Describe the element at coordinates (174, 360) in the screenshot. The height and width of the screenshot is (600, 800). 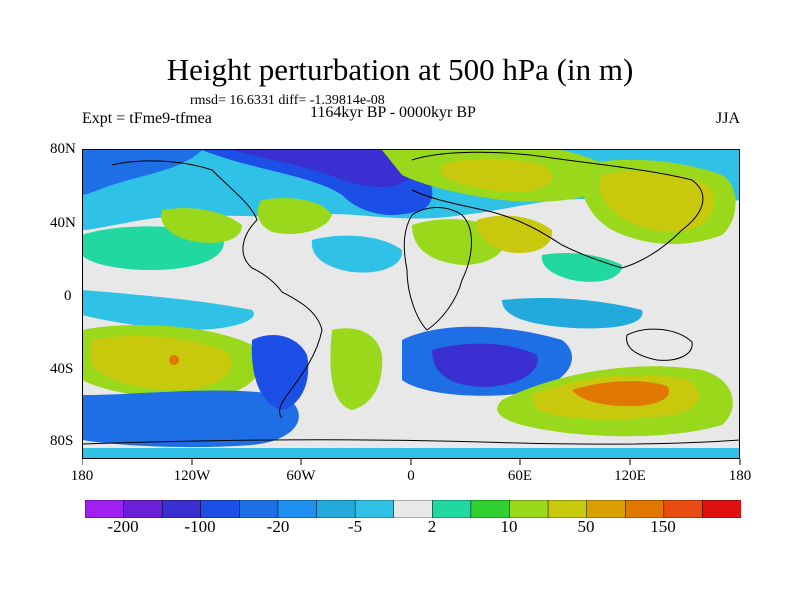
I see `south-pacific-high-peak` at that location.